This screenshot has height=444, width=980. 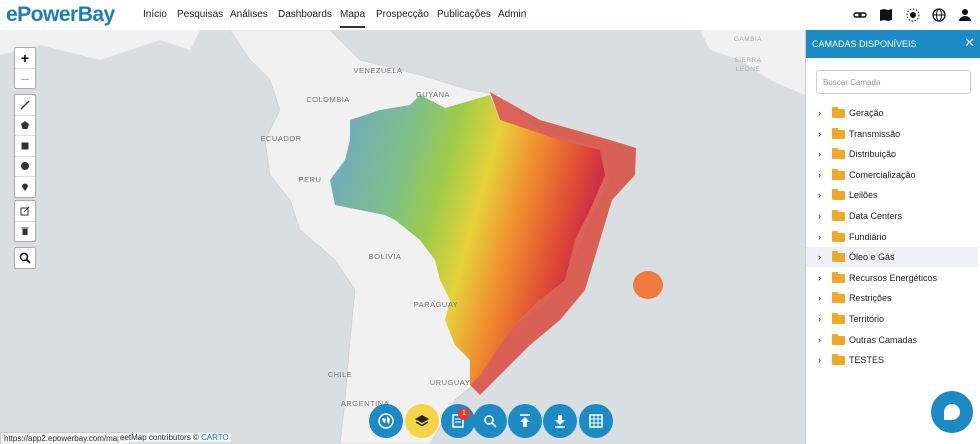 I want to click on map-label: URUGUAY, so click(x=450, y=382).